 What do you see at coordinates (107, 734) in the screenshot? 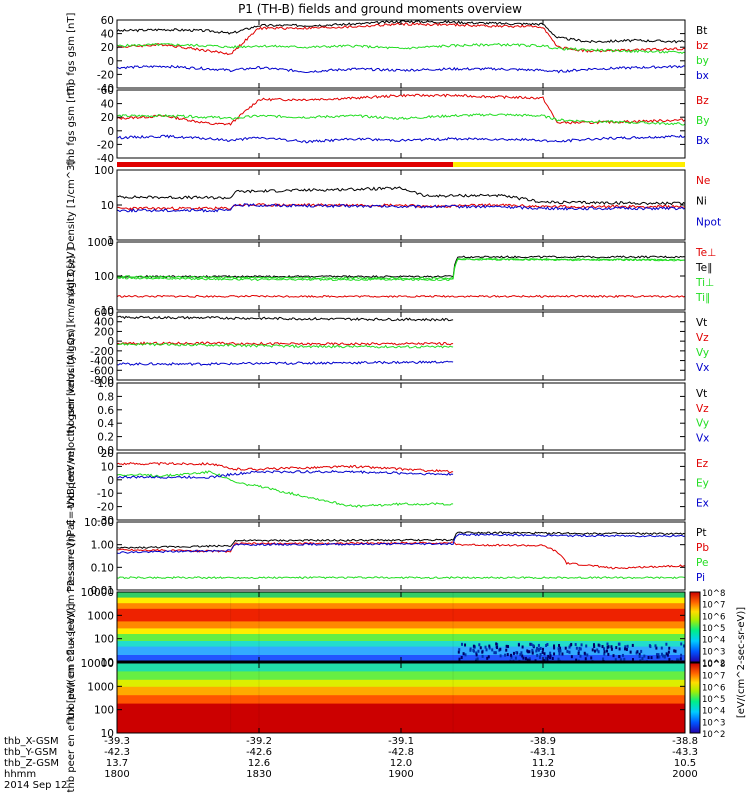
I see `y-tick-label: 10` at bounding box center [107, 734].